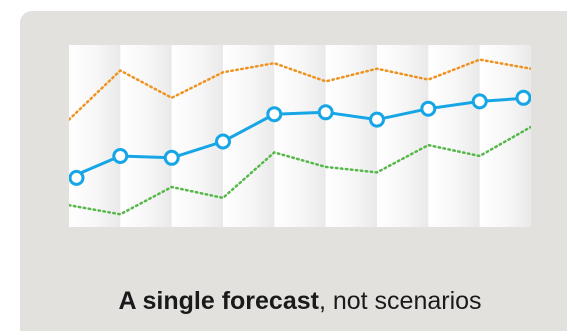  I want to click on caption: A single forecast, not scenarios, so click(300, 301).